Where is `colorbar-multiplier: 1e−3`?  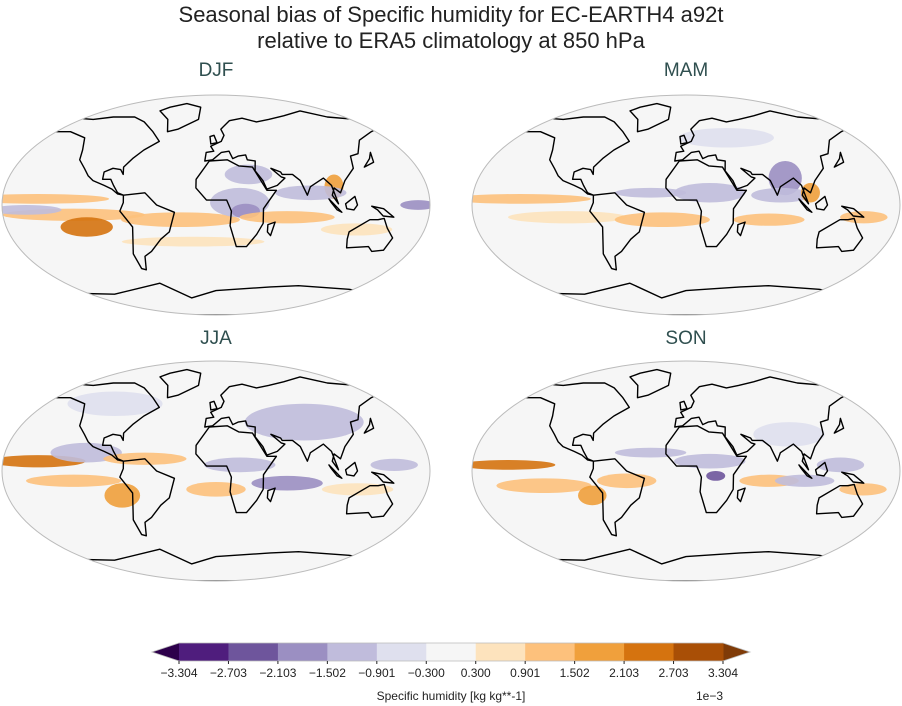
colorbar-multiplier: 1e−3 is located at coordinates (709, 696).